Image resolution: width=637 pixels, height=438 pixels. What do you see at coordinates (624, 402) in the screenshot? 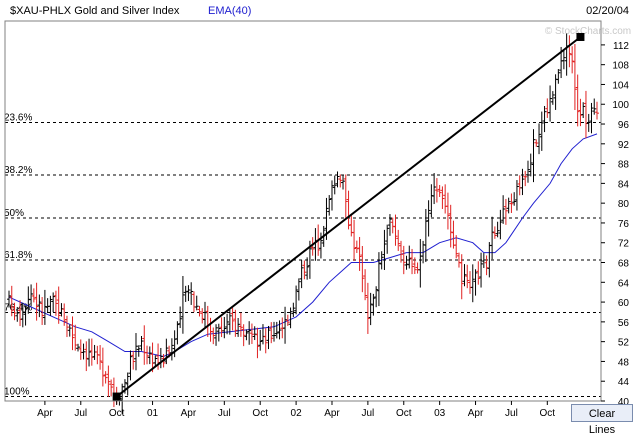
I see `y-tick-label: 40` at bounding box center [624, 402].